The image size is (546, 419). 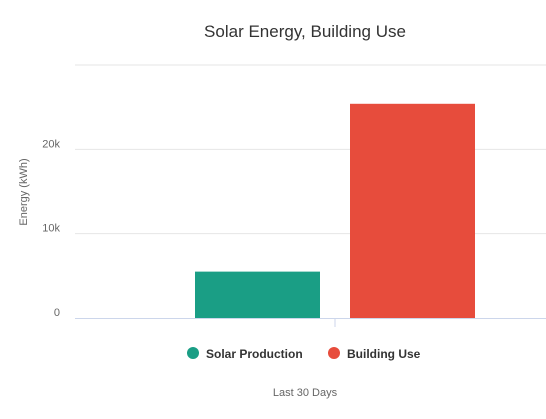 What do you see at coordinates (412, 210) in the screenshot?
I see `bar-building-use` at bounding box center [412, 210].